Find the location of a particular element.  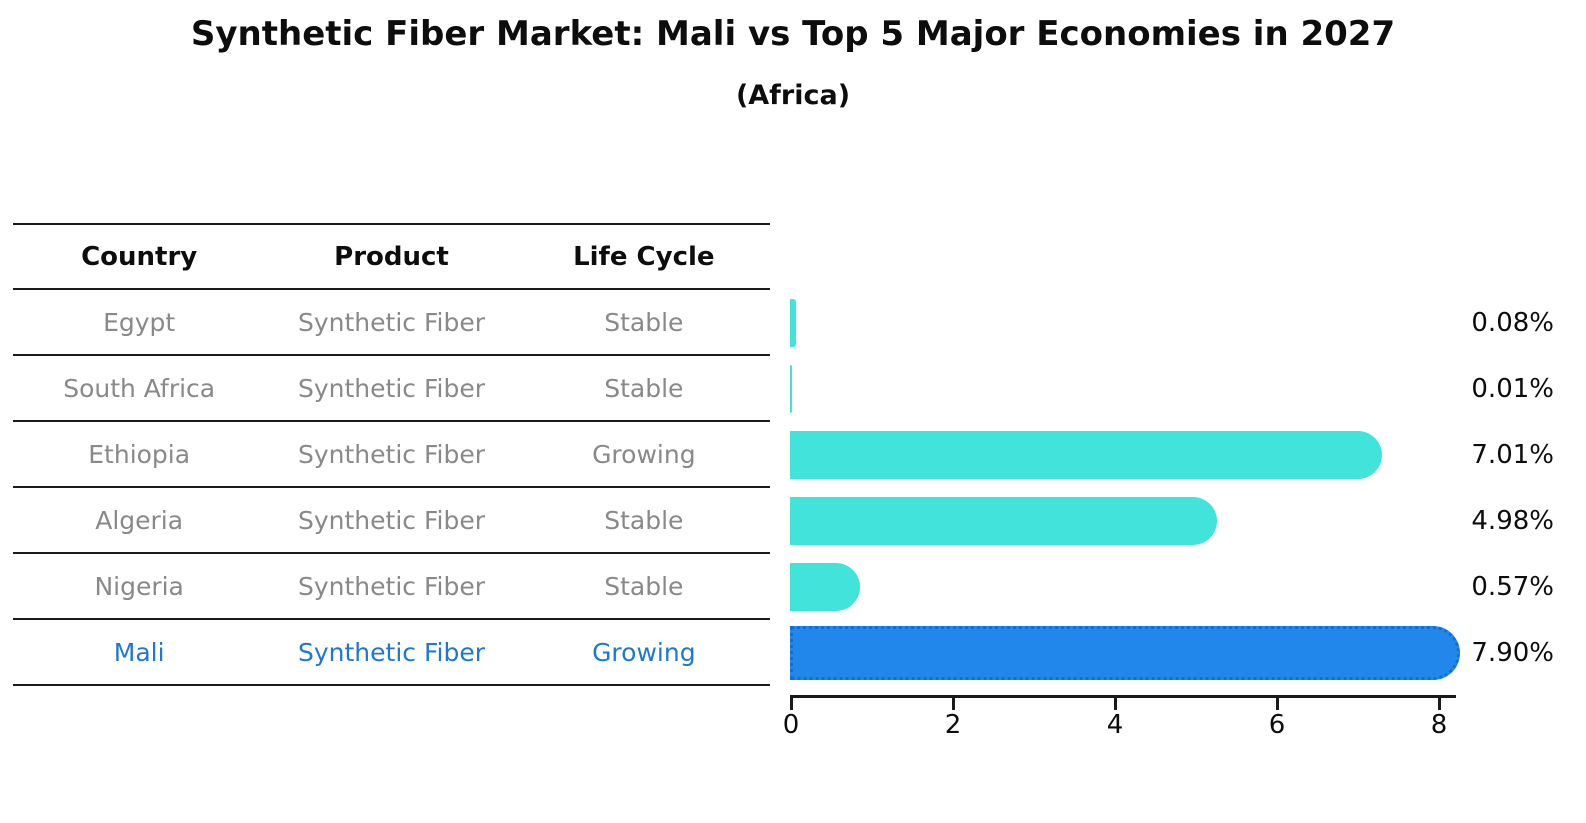

bar-row-mali is located at coordinates (1130, 653).